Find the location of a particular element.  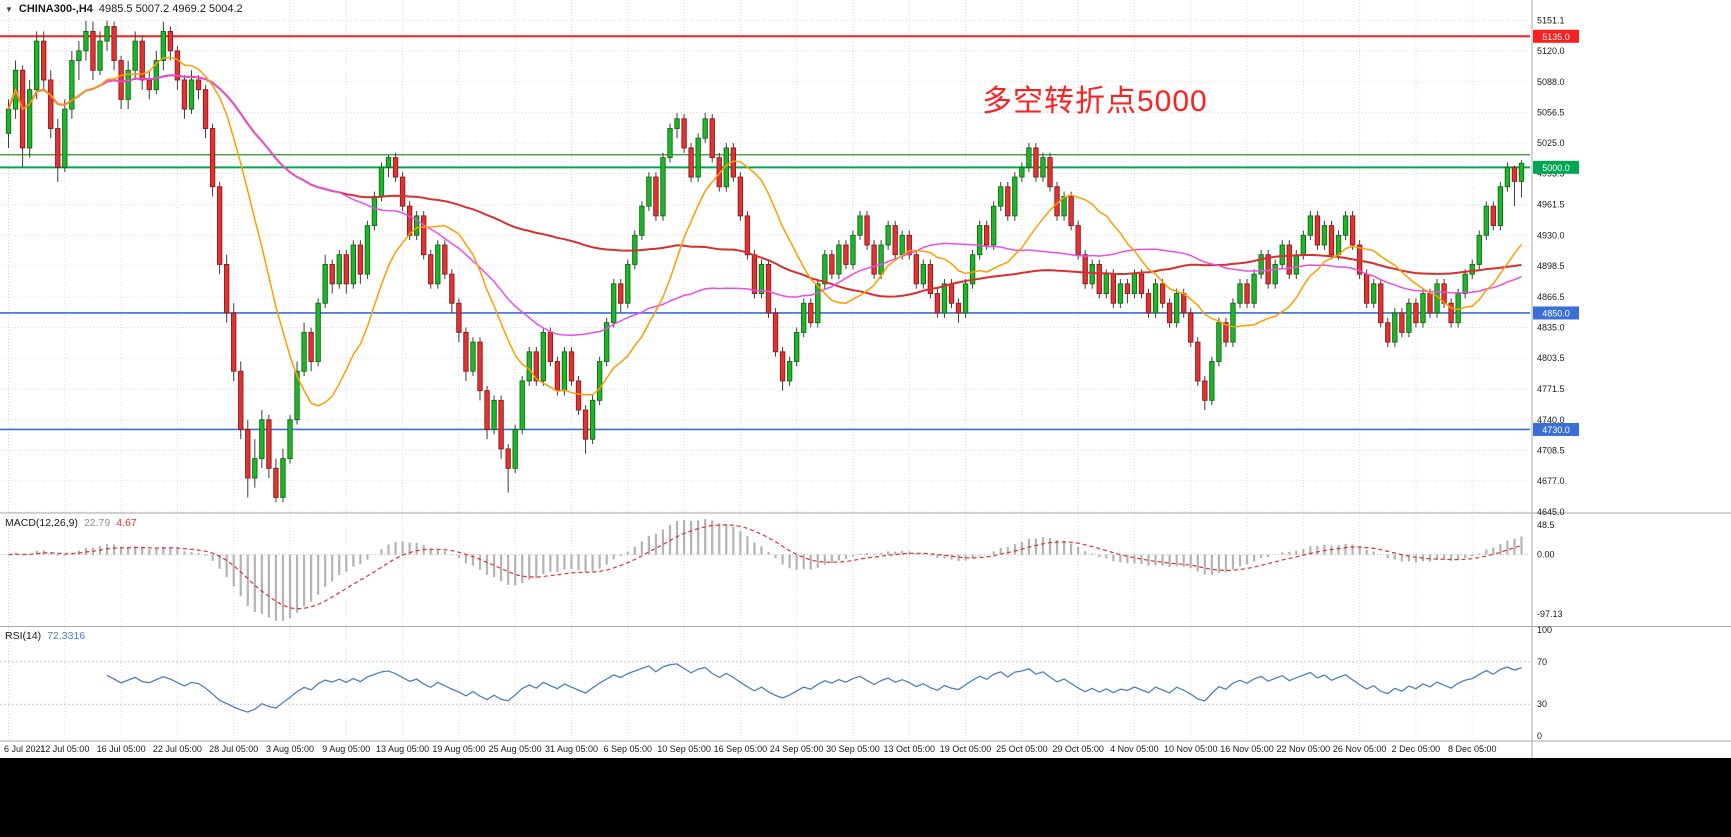

svg-text: 9 Aug 05:00 is located at coordinates (346, 749).